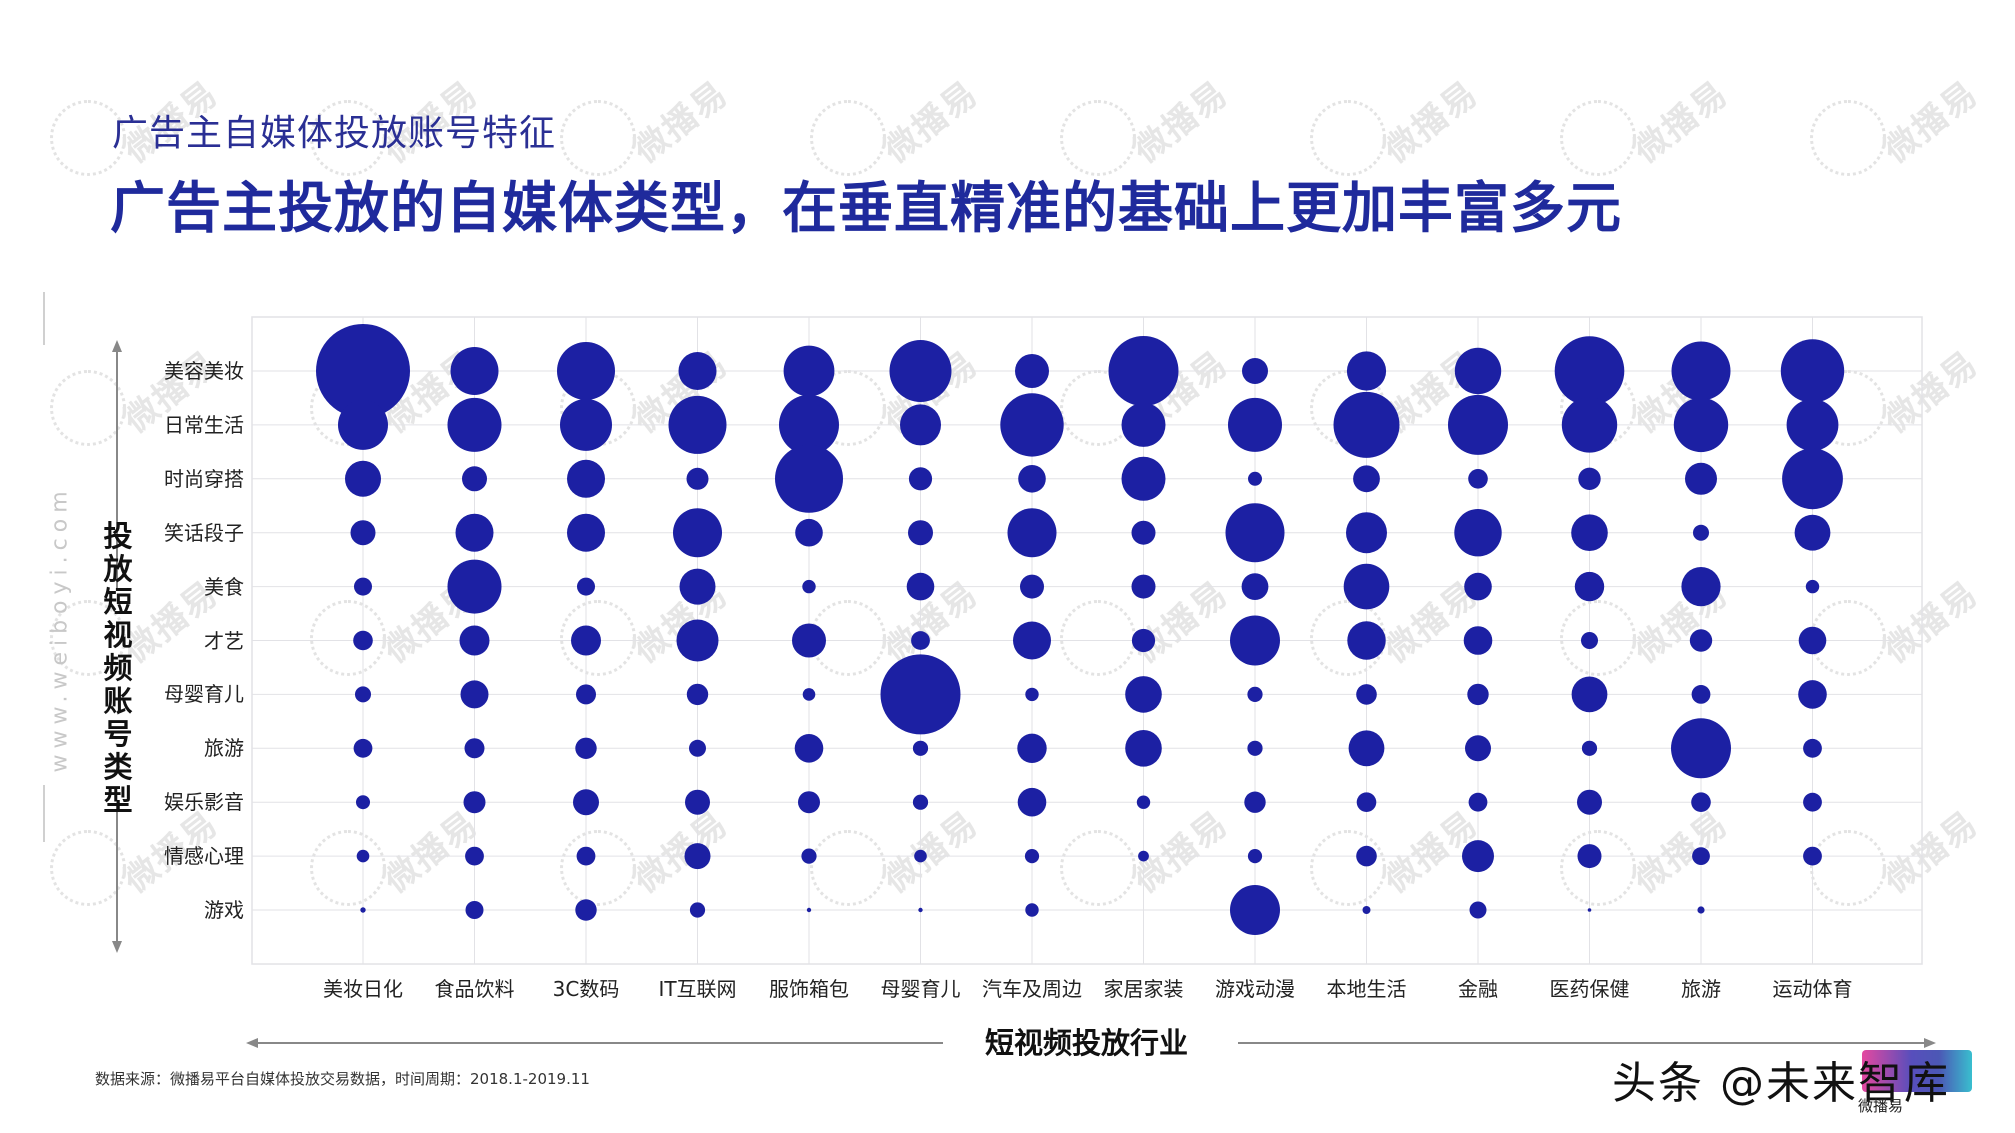  What do you see at coordinates (1589, 989) in the screenshot?
I see `x-tick-label: 医药保健` at bounding box center [1589, 989].